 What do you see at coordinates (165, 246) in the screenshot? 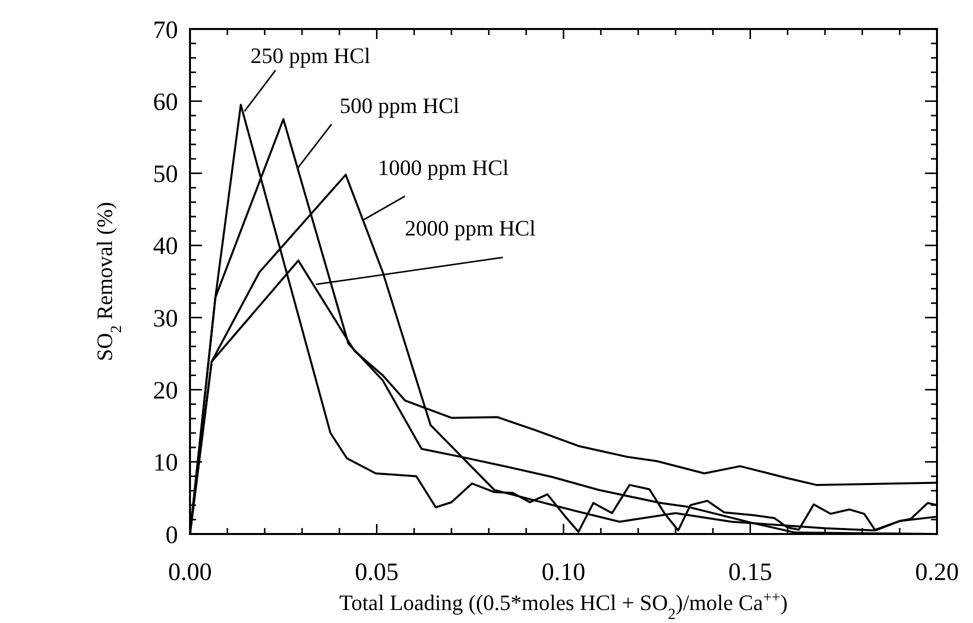
I see `y-tick-label: 40` at bounding box center [165, 246].